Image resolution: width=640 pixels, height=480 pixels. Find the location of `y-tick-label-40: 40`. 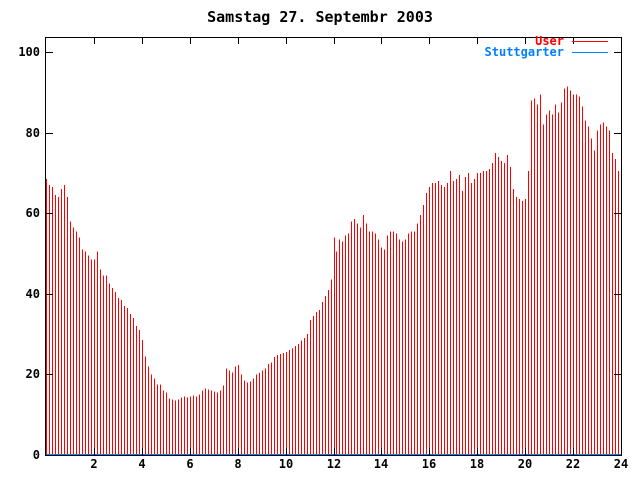

y-tick-label-40: 40 is located at coordinates (32, 294).